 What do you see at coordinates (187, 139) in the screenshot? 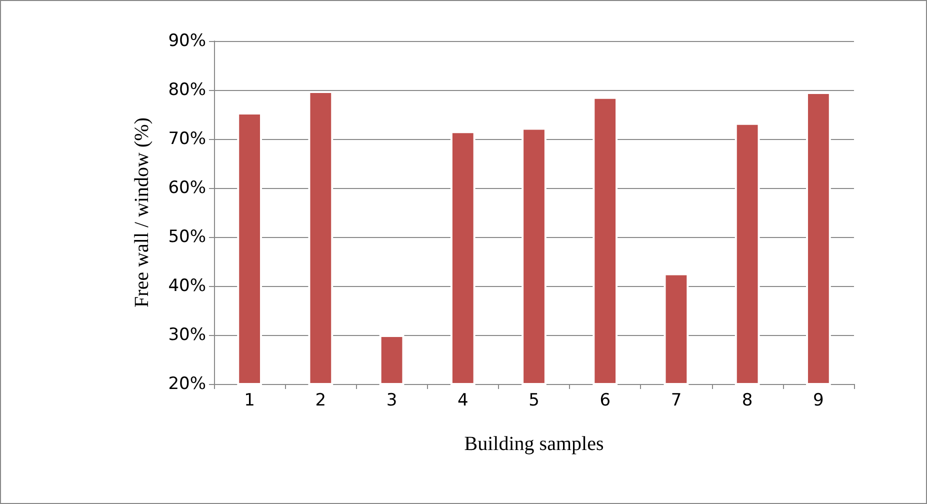
I see `y-tick-label: 70%` at bounding box center [187, 139].